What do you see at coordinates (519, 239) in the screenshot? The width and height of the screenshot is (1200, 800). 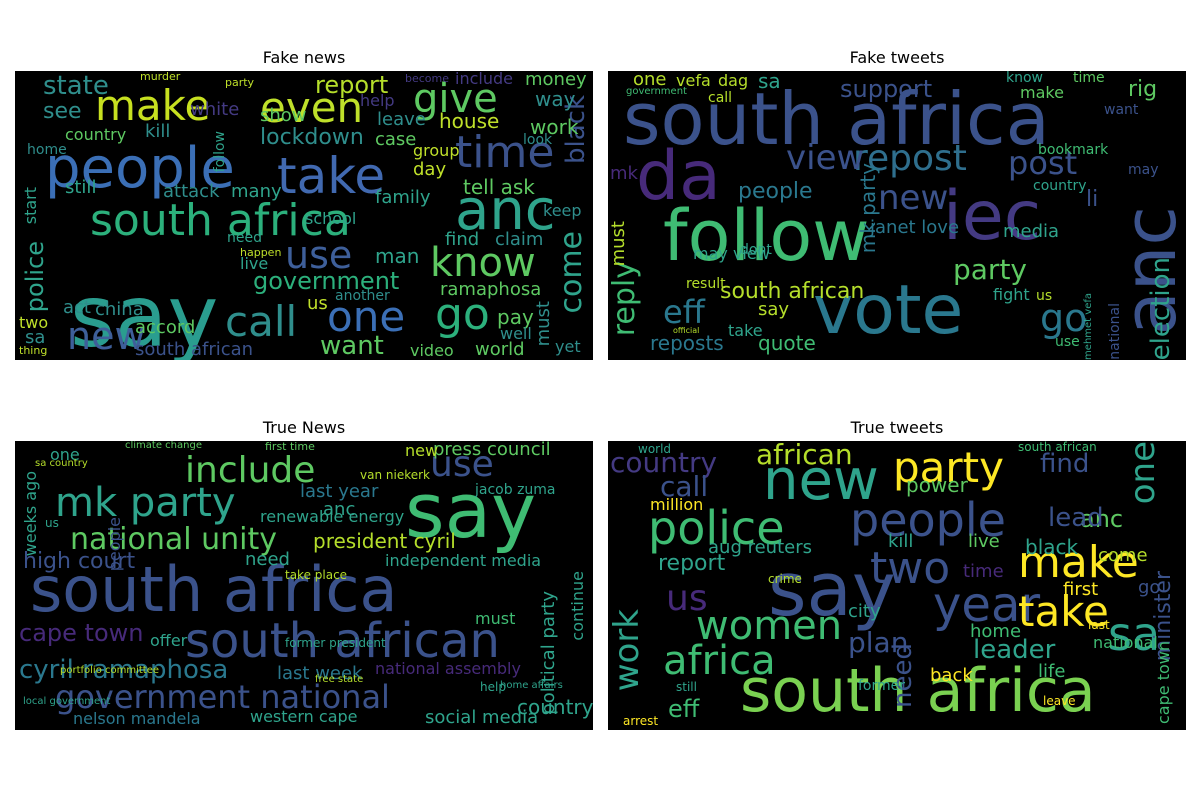 I see `cloud-word: claim` at bounding box center [519, 239].